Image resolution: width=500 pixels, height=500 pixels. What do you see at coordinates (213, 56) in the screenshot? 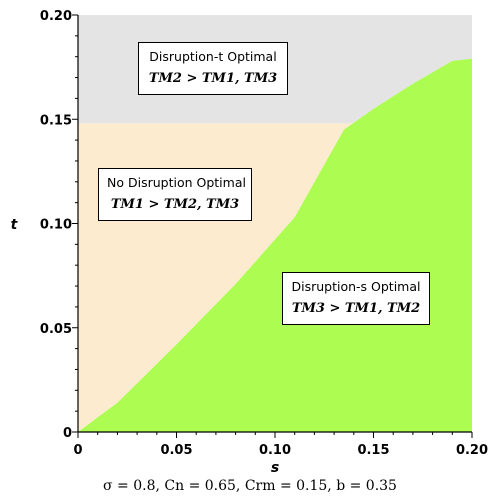
I see `region-title: Disruption-t Optimal` at bounding box center [213, 56].